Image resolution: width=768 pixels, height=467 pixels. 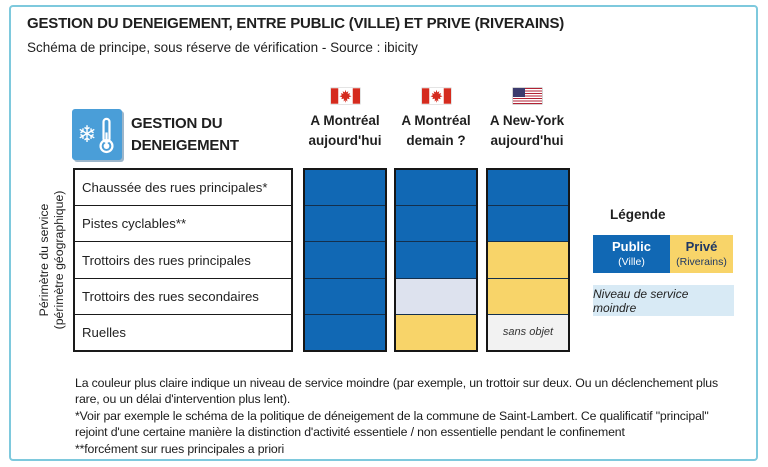 What do you see at coordinates (59, 260) in the screenshot?
I see `axis-label-line2: (périmètre géographique)` at bounding box center [59, 260].